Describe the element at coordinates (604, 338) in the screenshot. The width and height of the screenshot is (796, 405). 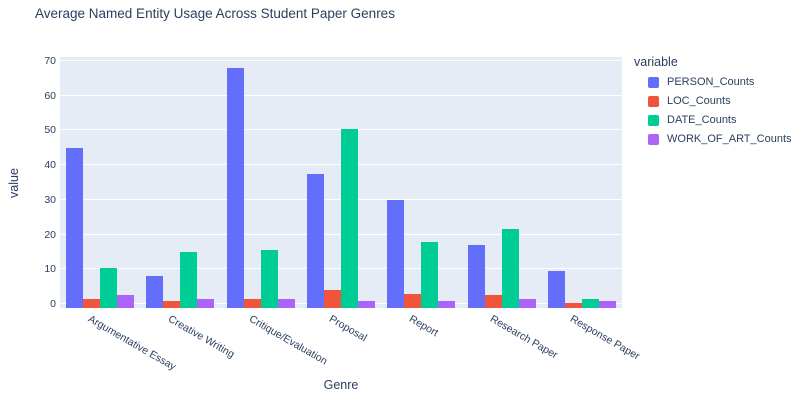
I see `x-tick-label: Response Paper` at that location.